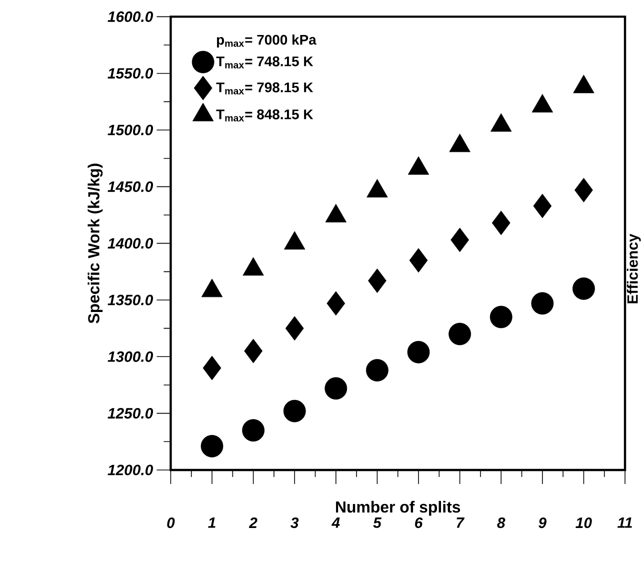  Describe the element at coordinates (95, 244) in the screenshot. I see `y-axis-title: Specific Work (kJ/kg)` at that location.